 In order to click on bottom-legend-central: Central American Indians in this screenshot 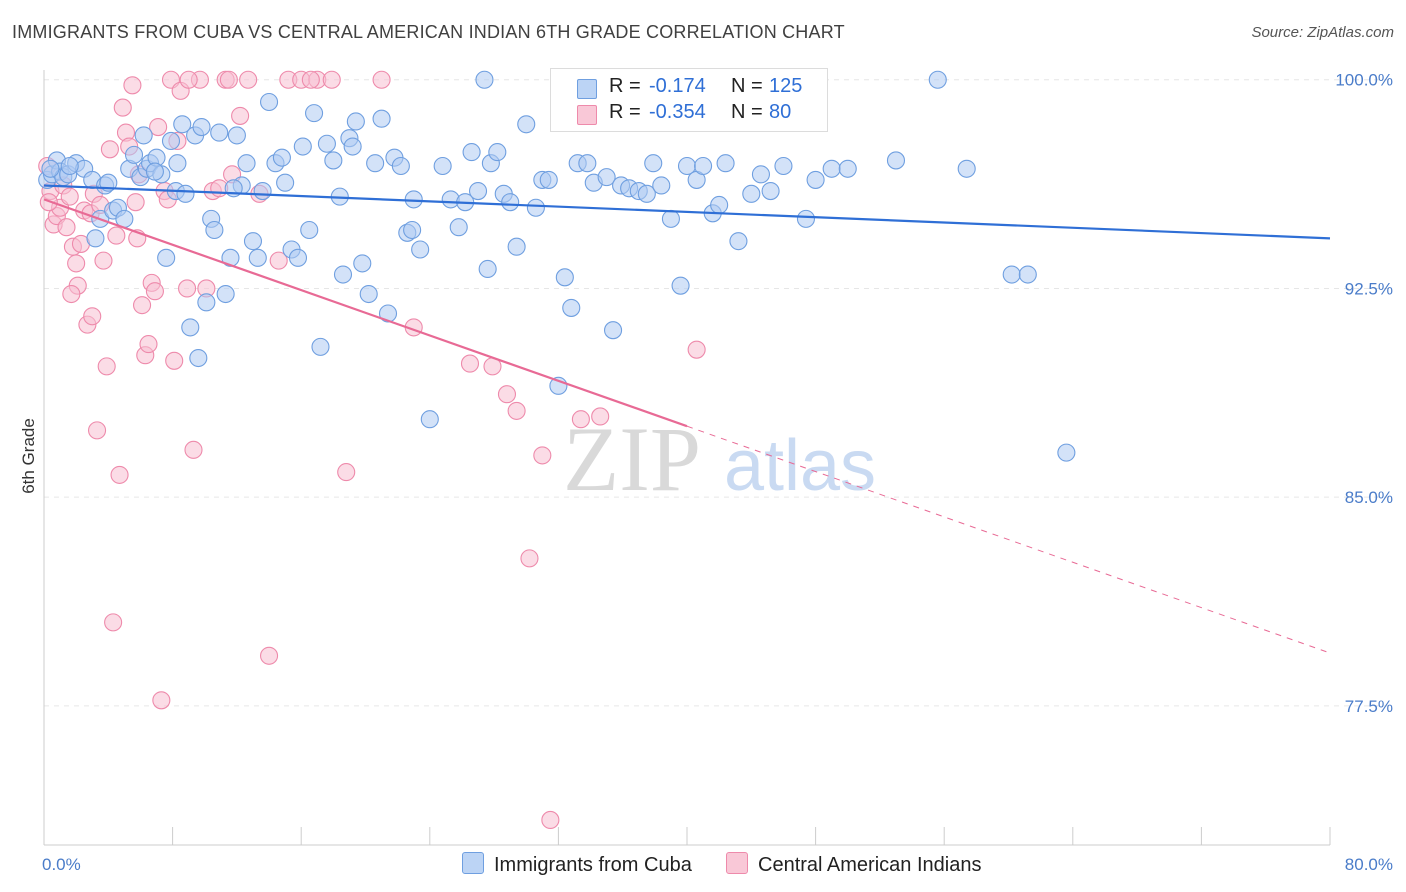, I will do `click(853, 864)`.